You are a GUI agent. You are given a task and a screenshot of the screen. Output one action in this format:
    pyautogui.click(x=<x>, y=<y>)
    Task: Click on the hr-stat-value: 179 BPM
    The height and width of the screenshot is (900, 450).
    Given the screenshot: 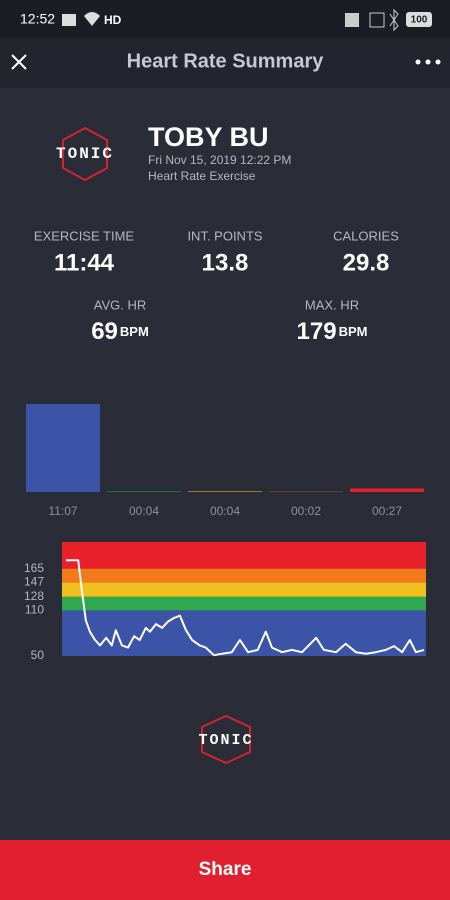 What is the action you would take?
    pyautogui.click(x=332, y=331)
    